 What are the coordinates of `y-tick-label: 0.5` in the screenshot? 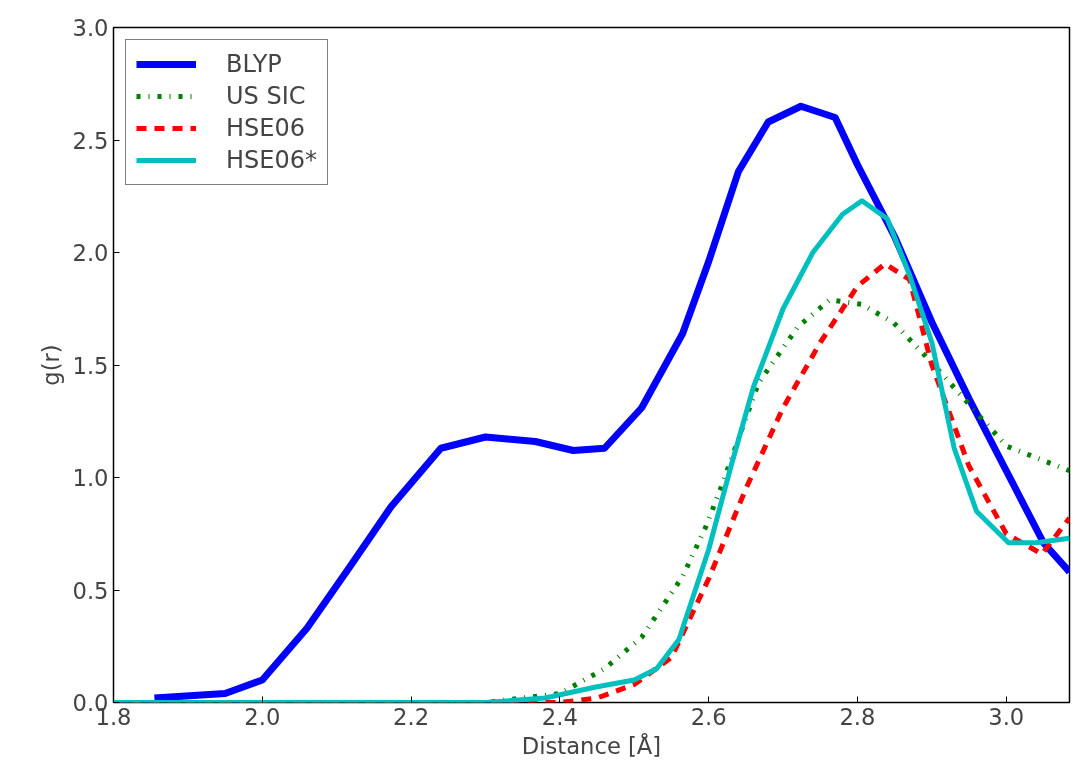 It's located at (90, 590).